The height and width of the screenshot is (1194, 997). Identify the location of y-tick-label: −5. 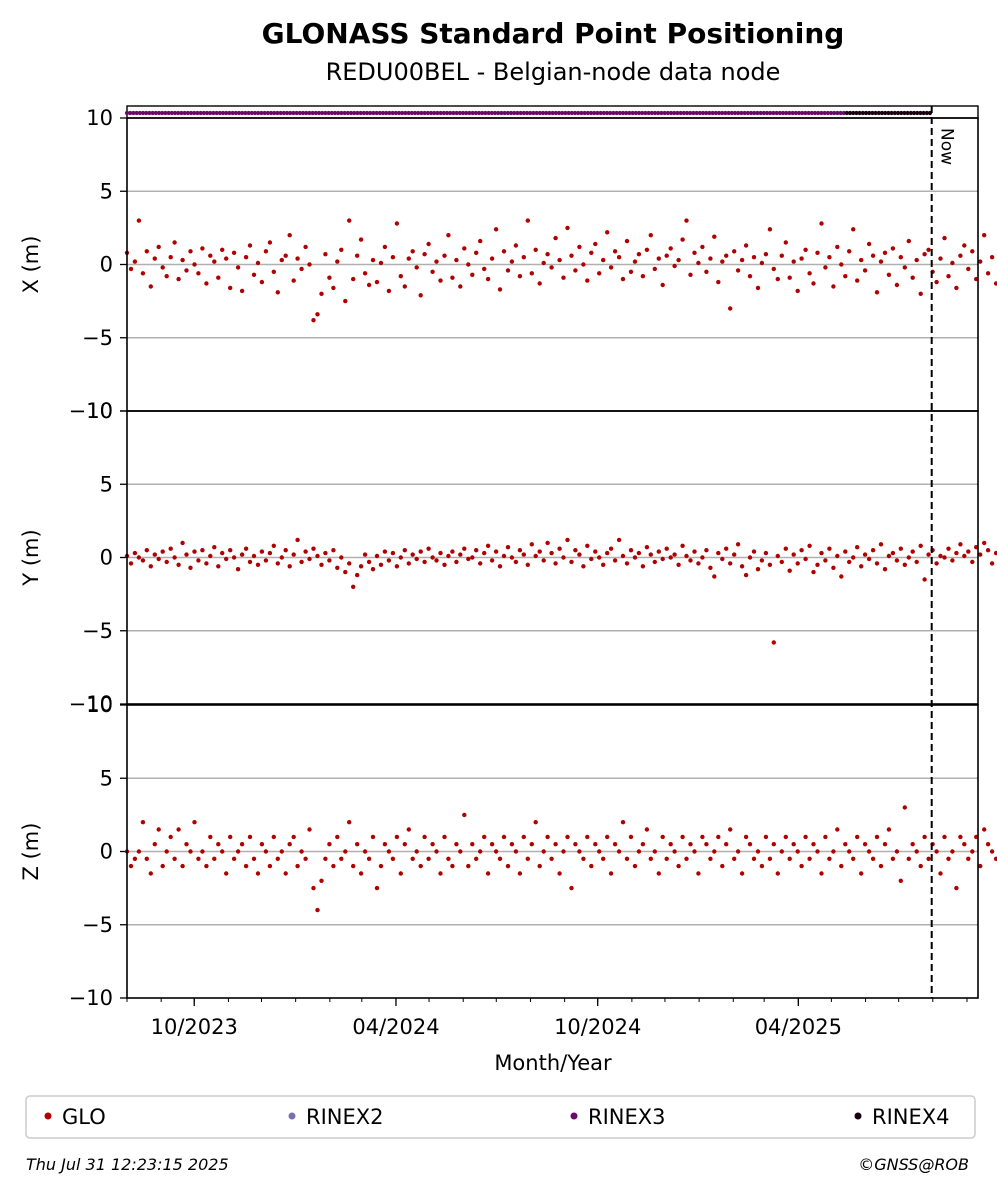
(97, 338).